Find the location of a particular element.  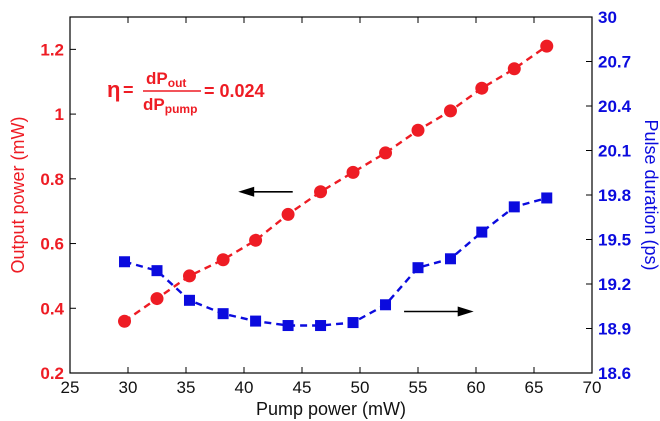

x-tick-label: 60 is located at coordinates (476, 387).